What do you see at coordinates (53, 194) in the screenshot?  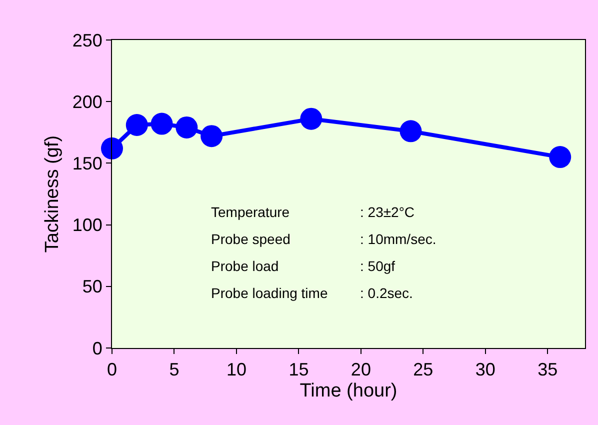 I see `y-axis-title: Tackiness (gf)` at bounding box center [53, 194].